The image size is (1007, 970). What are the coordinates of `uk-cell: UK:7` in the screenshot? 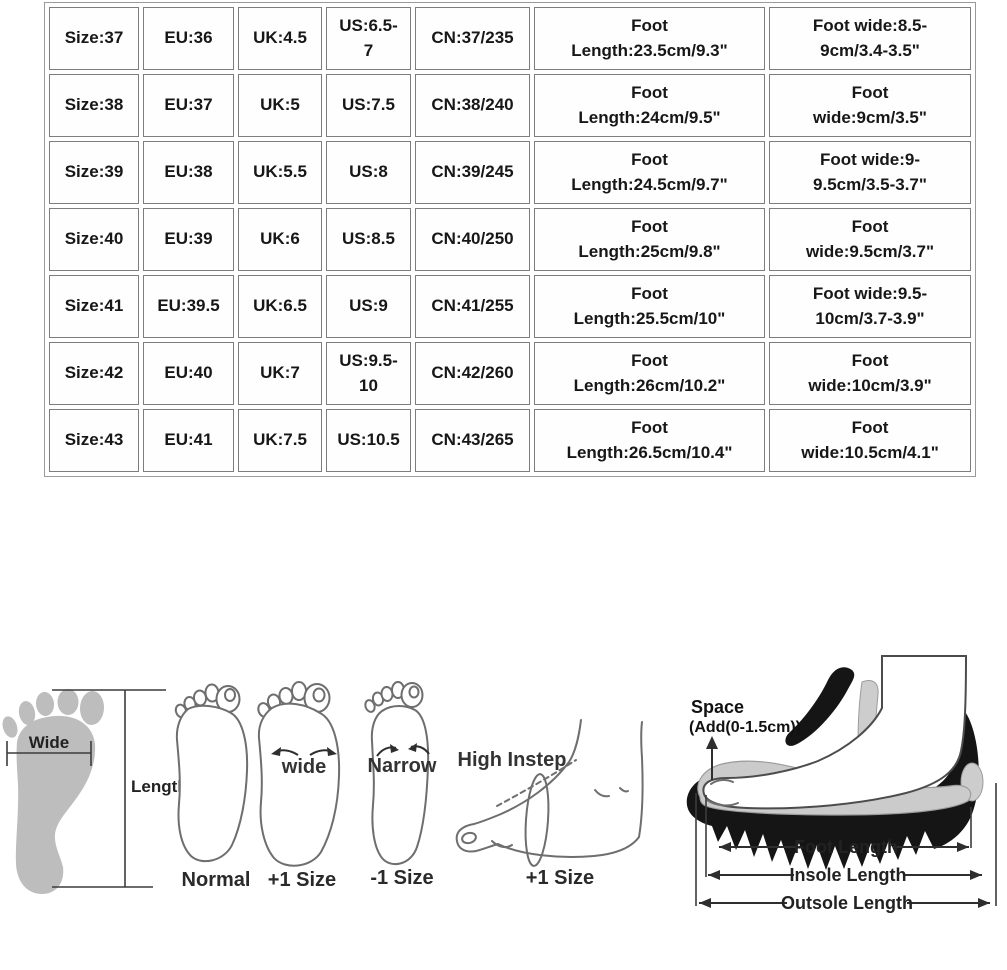 It's located at (280, 373).